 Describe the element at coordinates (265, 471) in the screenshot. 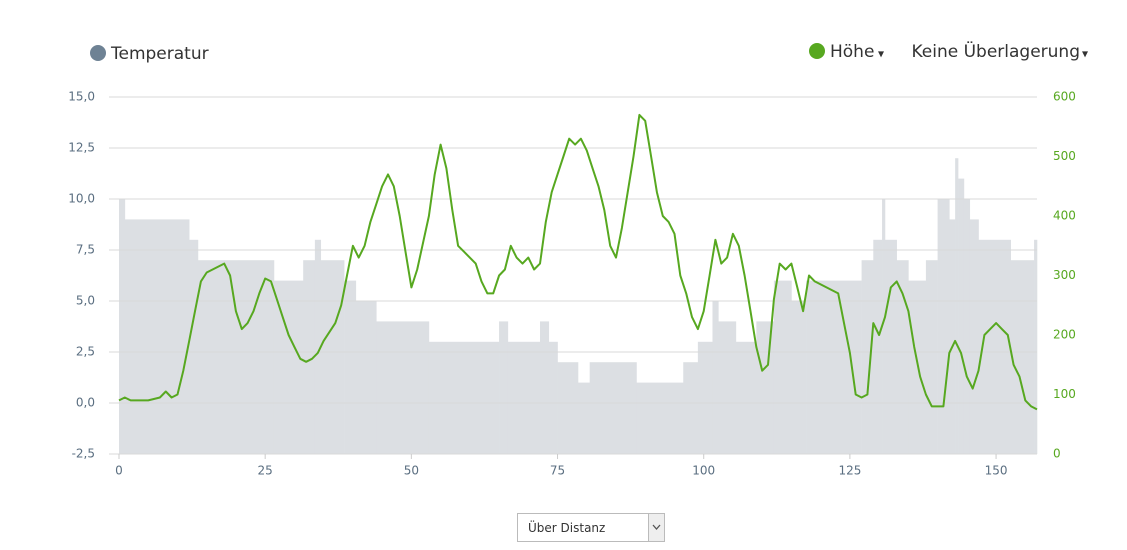

I see `x-tick-label: 25` at that location.